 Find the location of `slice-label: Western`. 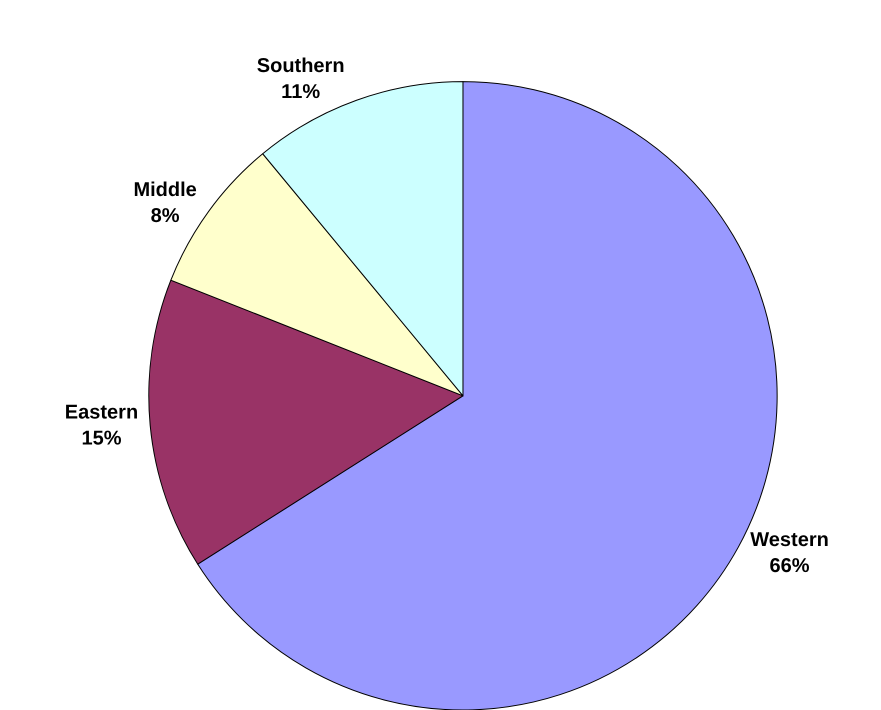

slice-label: Western is located at coordinates (789, 539).